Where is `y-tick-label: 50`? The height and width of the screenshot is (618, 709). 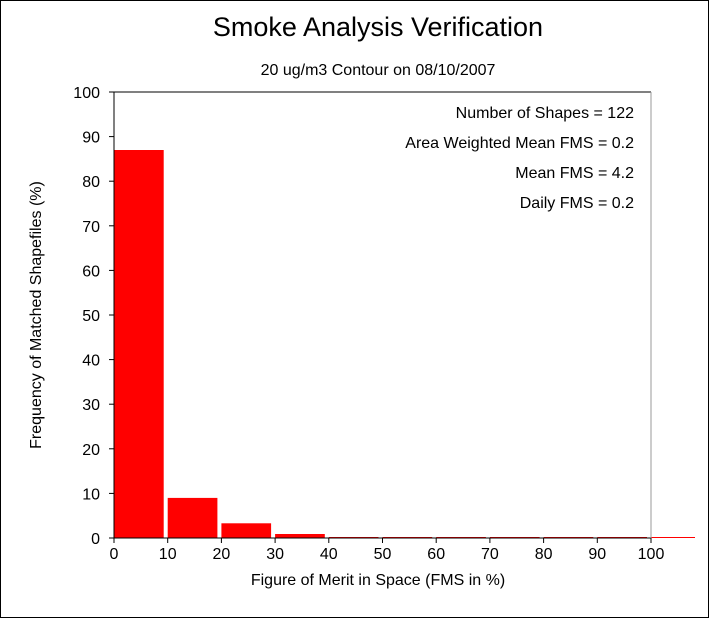 y-tick-label: 50 is located at coordinates (91, 316).